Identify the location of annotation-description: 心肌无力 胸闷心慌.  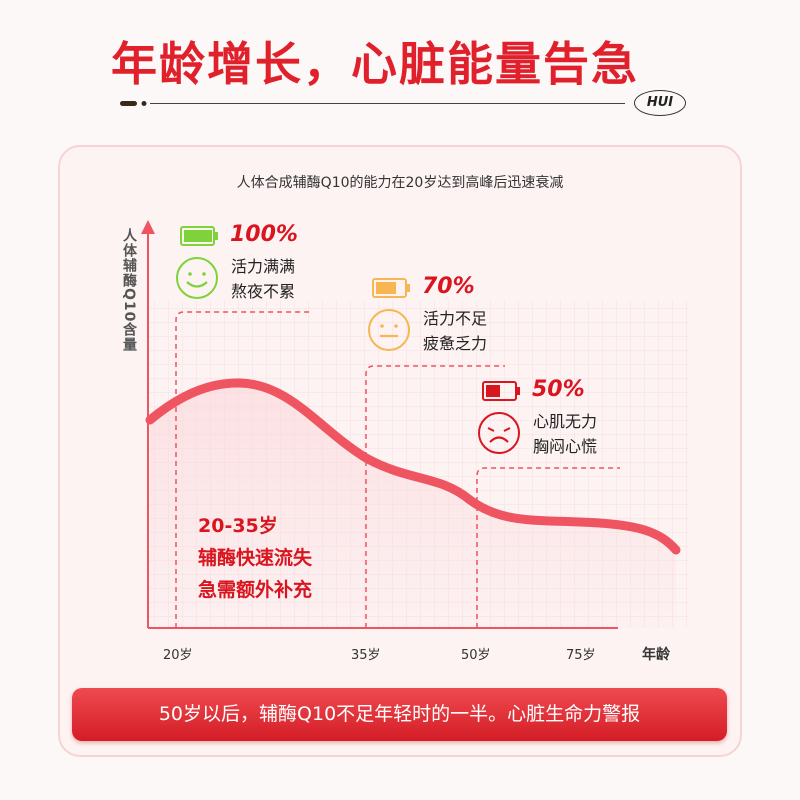
(565, 434).